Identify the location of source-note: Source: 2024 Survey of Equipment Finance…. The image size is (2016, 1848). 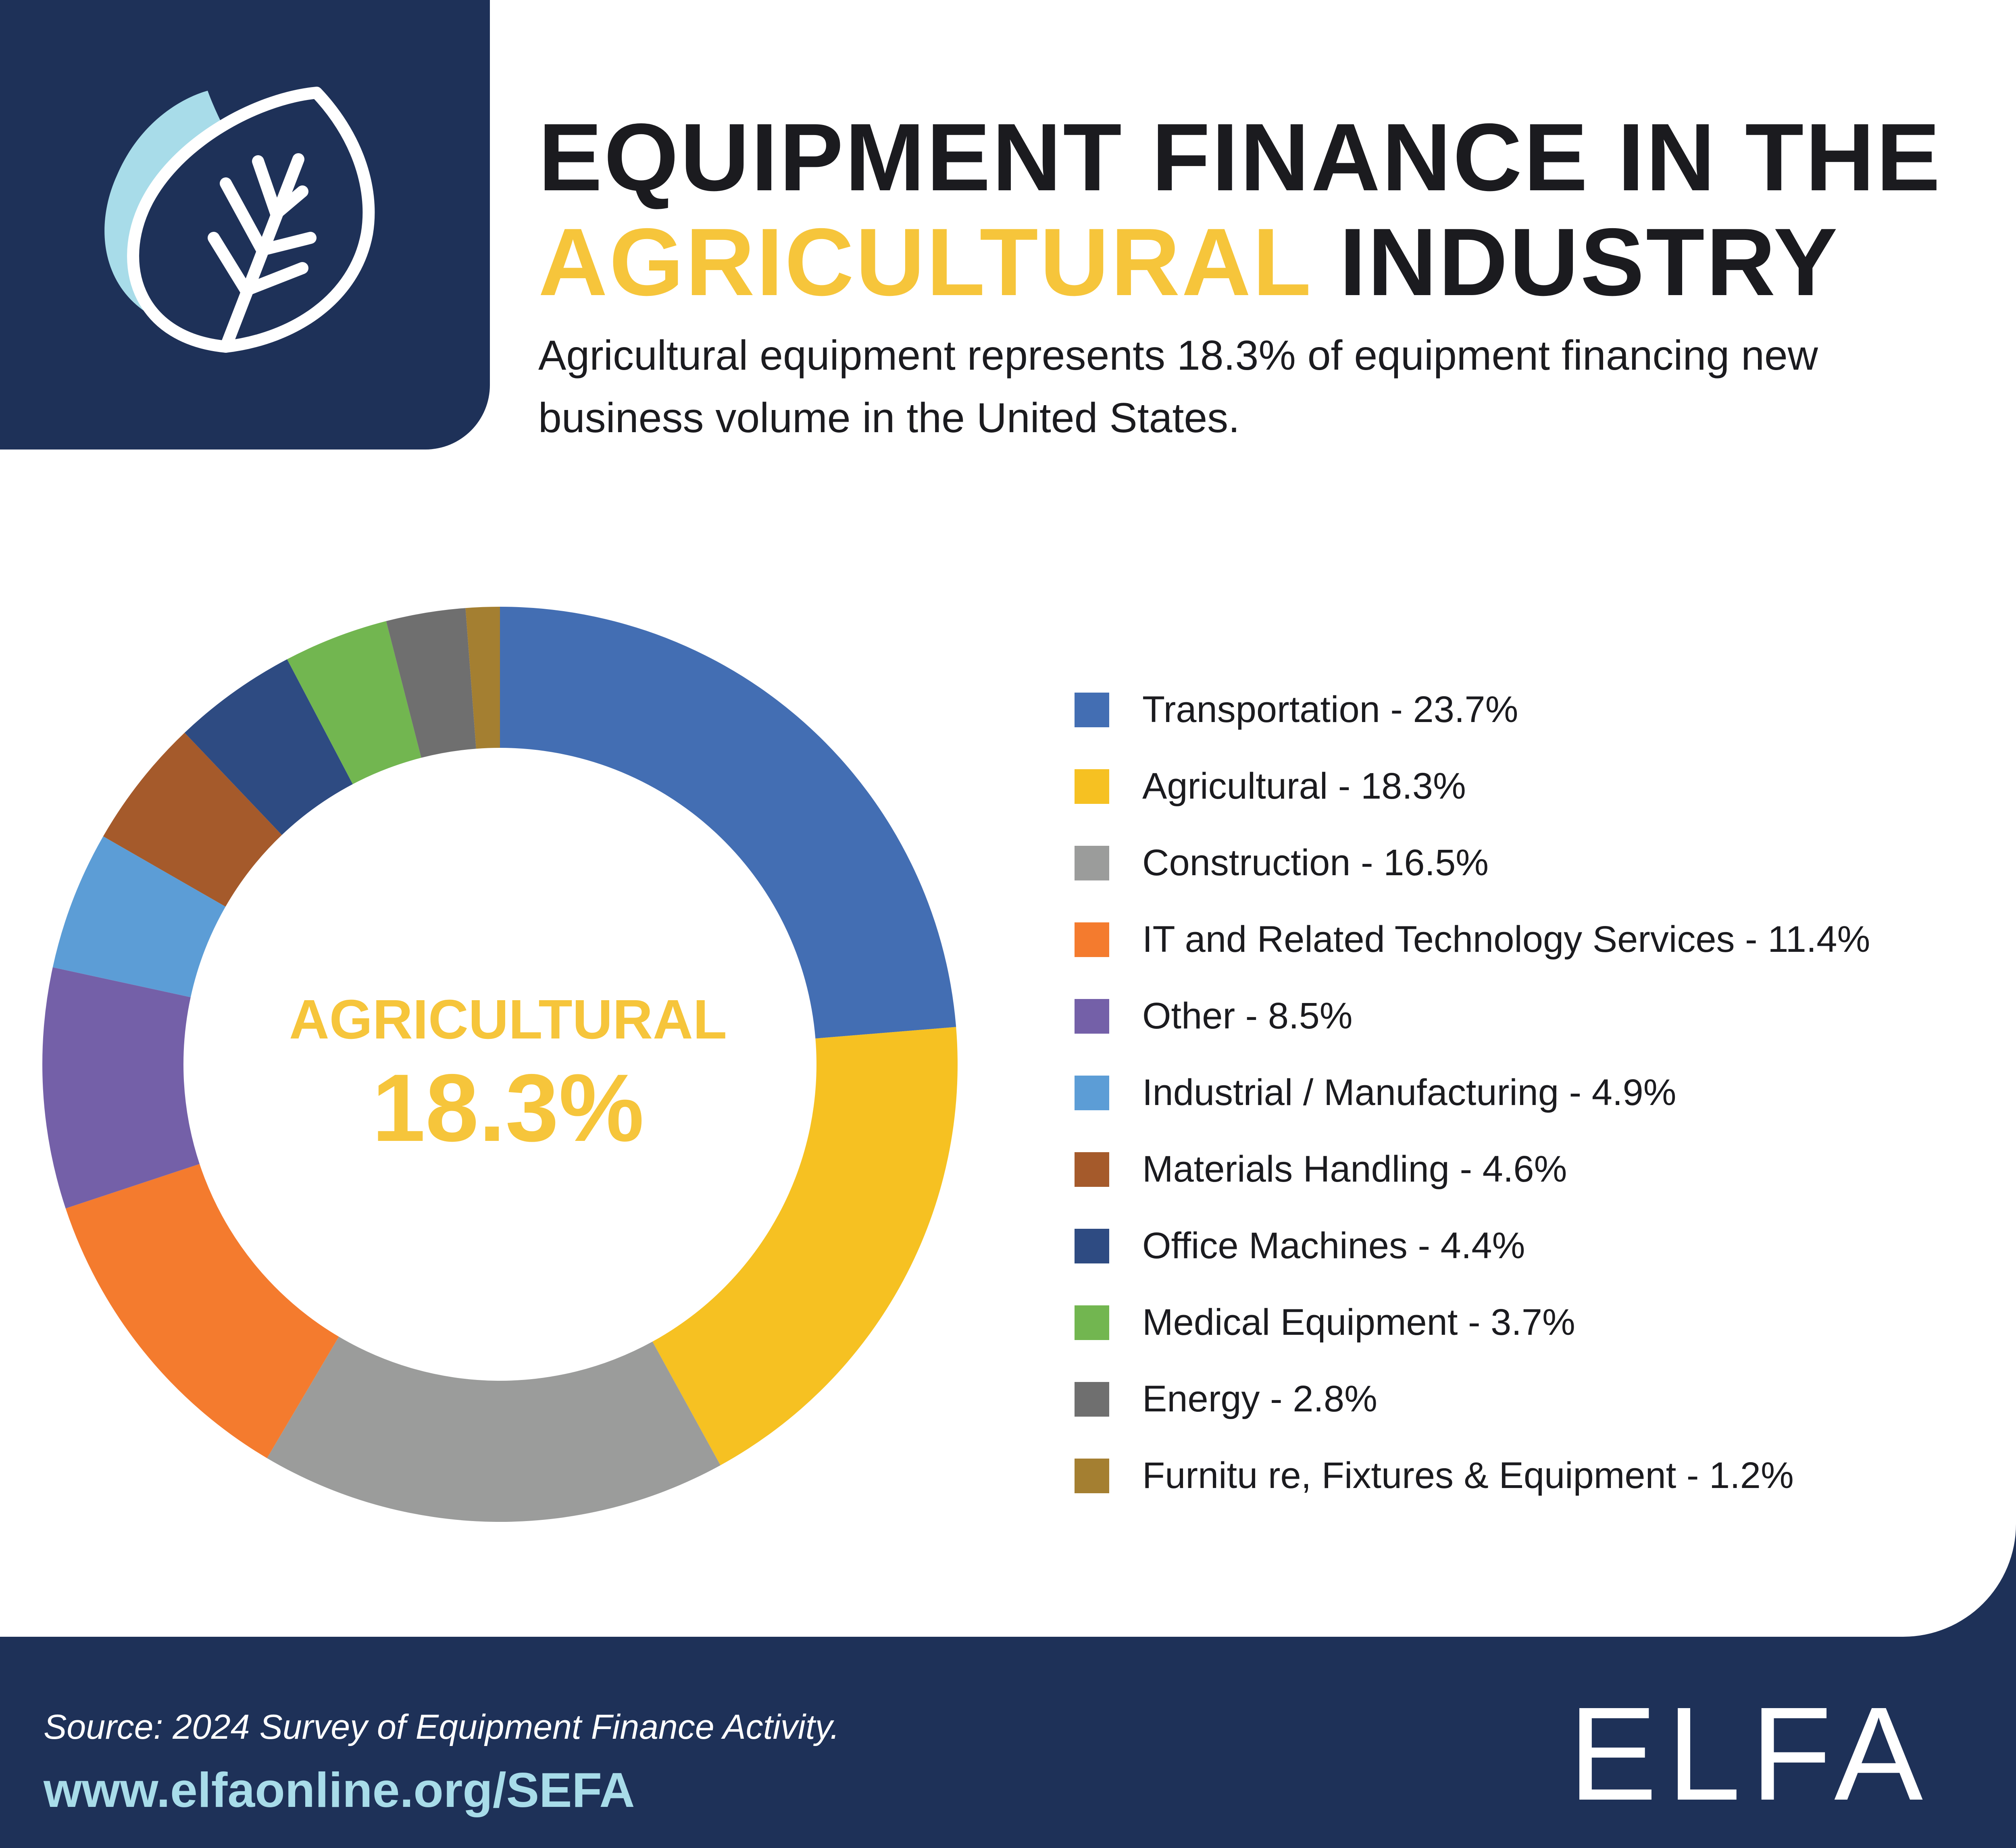
(442, 1727).